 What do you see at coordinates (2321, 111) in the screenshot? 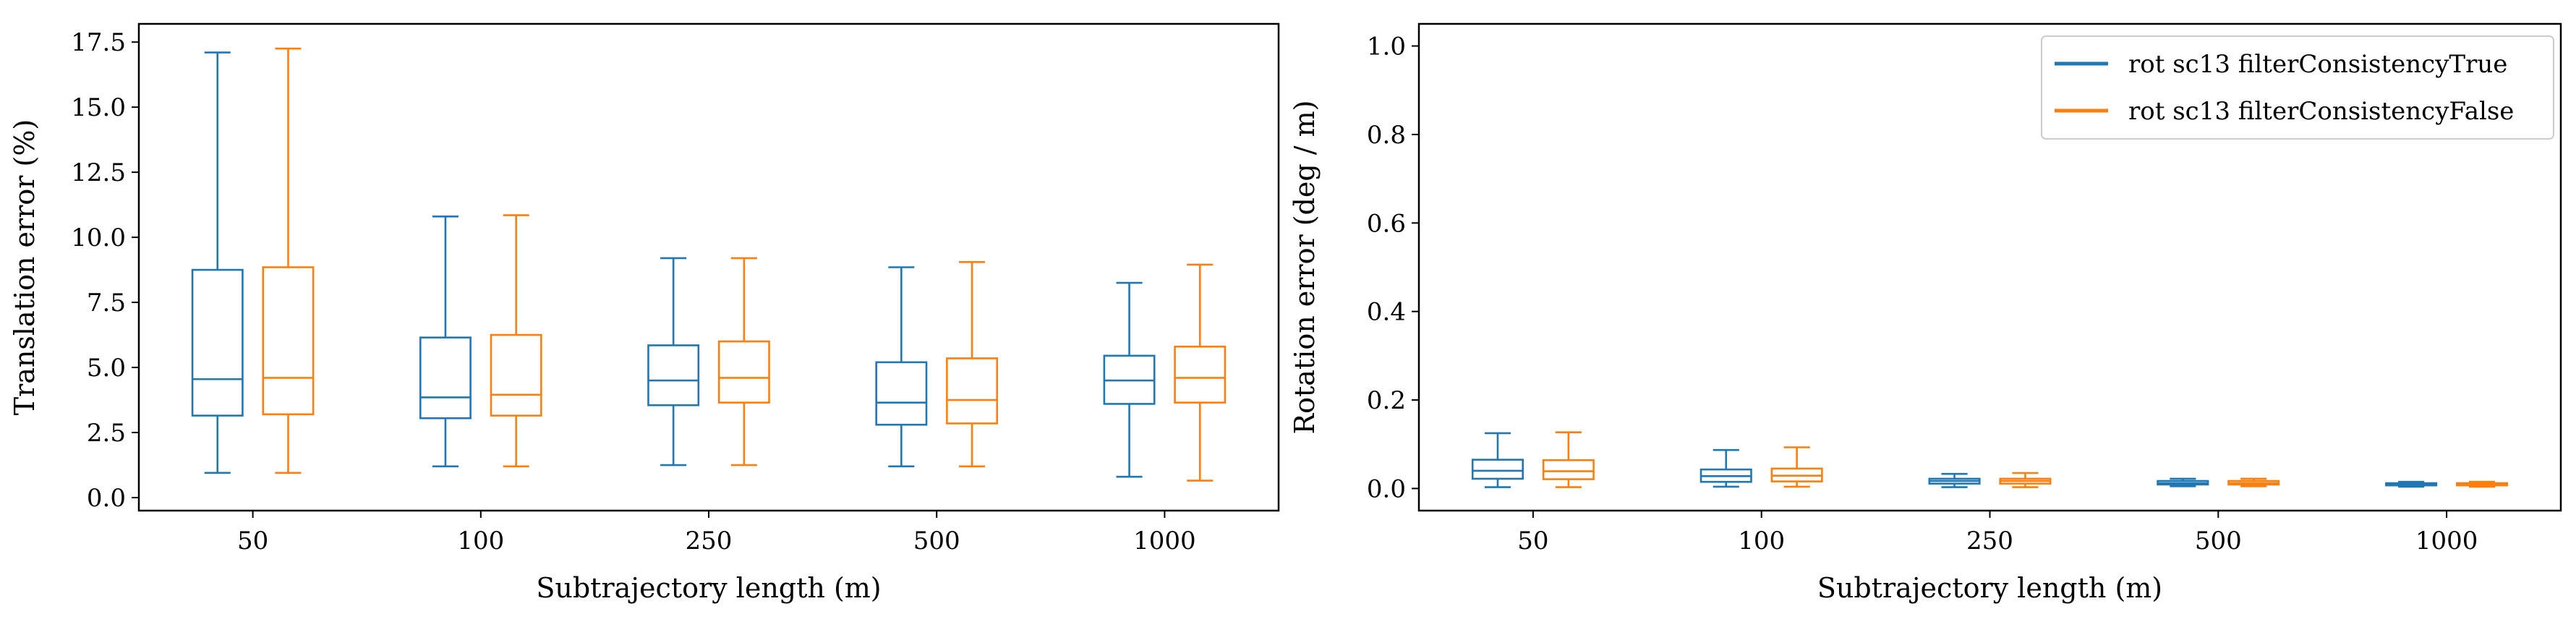
I see `legend-label: rot sc13 filterConsistencyFalse` at bounding box center [2321, 111].